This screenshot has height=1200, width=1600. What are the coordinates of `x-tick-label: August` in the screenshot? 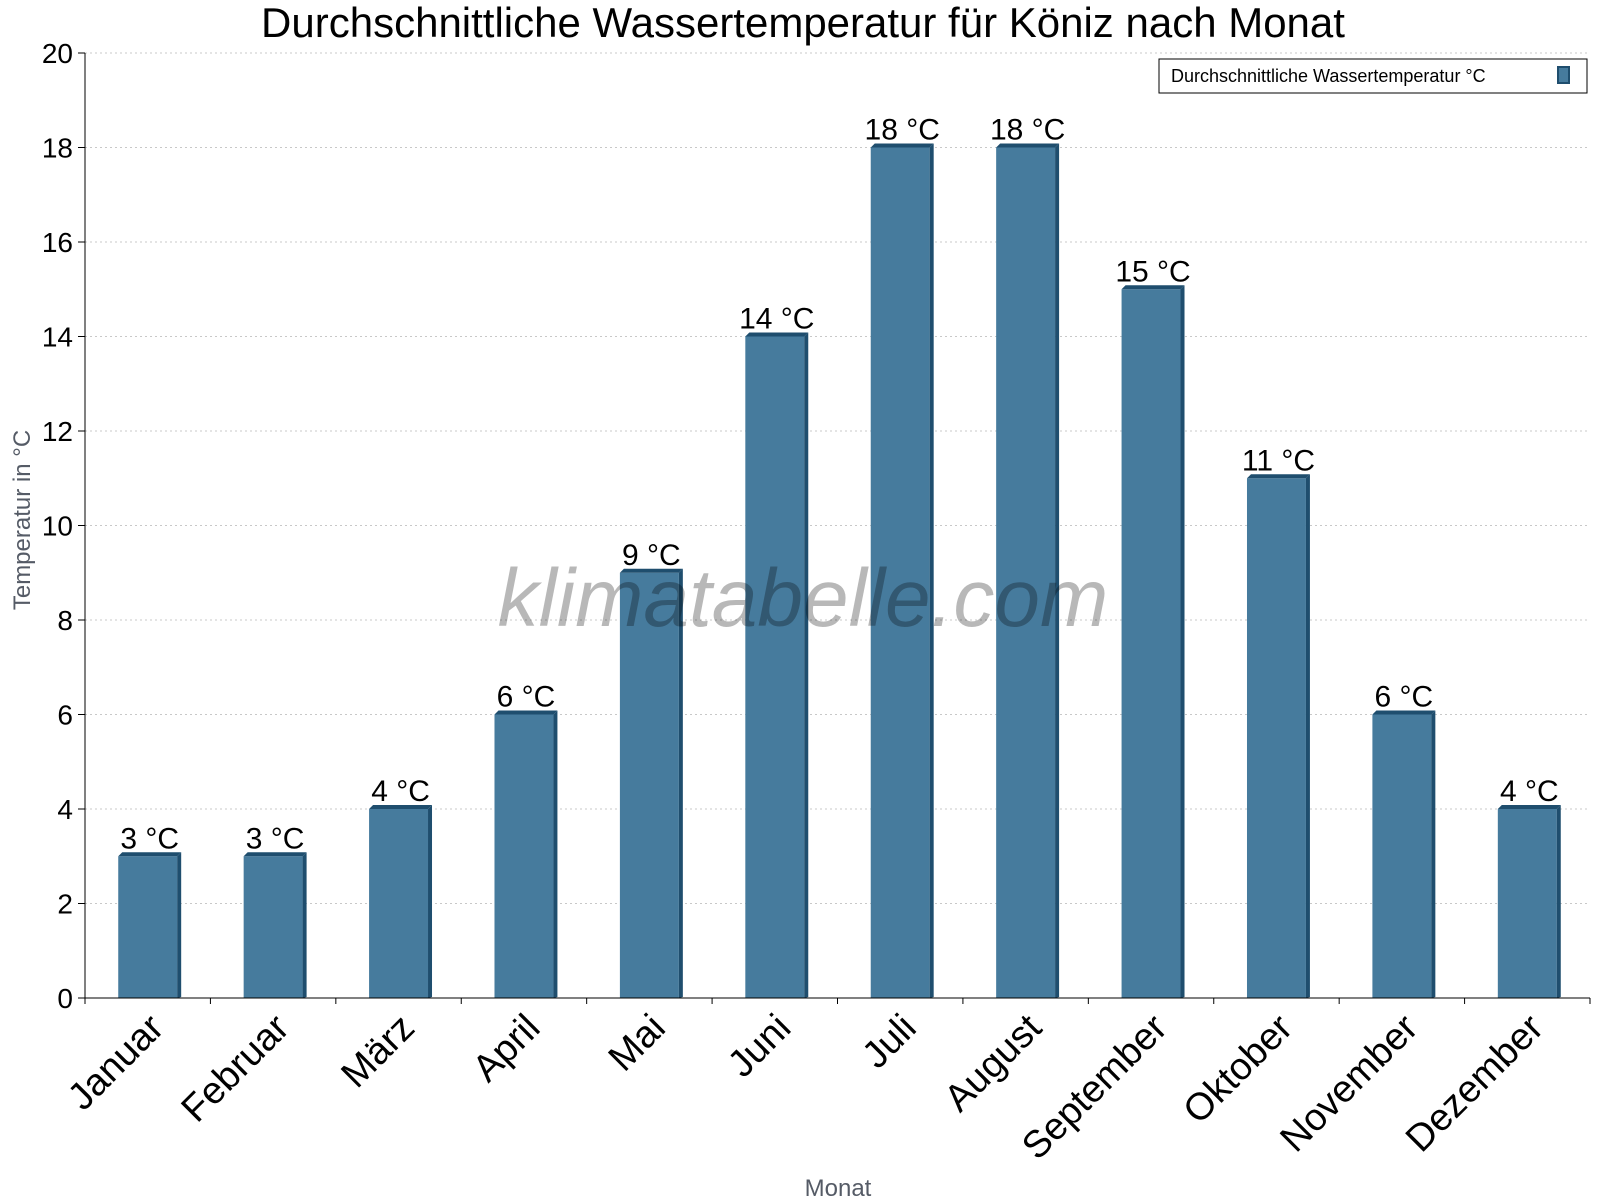 It's located at (994, 1063).